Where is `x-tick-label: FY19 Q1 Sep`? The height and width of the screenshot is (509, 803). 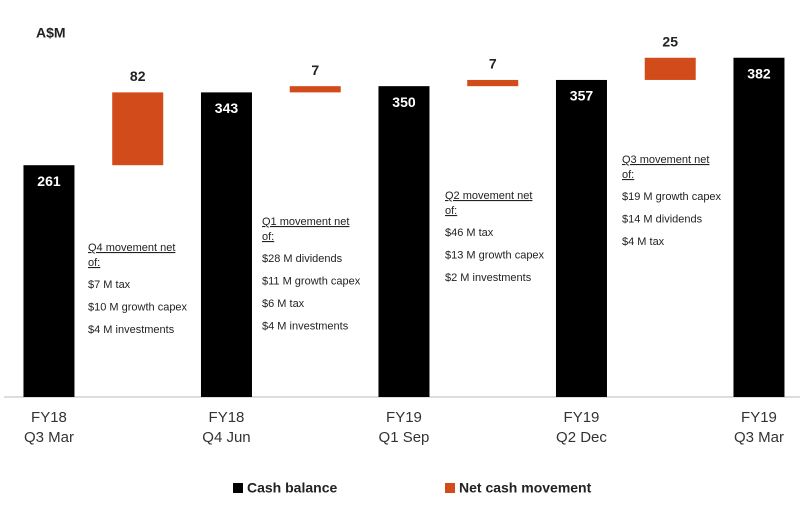 x-tick-label: FY19 Q1 Sep is located at coordinates (404, 427).